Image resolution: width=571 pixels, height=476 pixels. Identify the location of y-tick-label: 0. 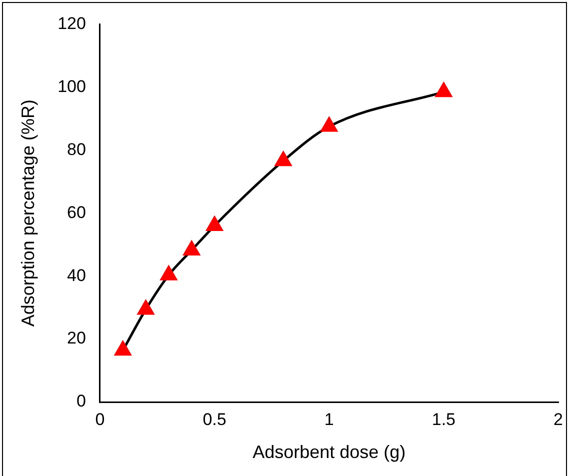
(81, 401).